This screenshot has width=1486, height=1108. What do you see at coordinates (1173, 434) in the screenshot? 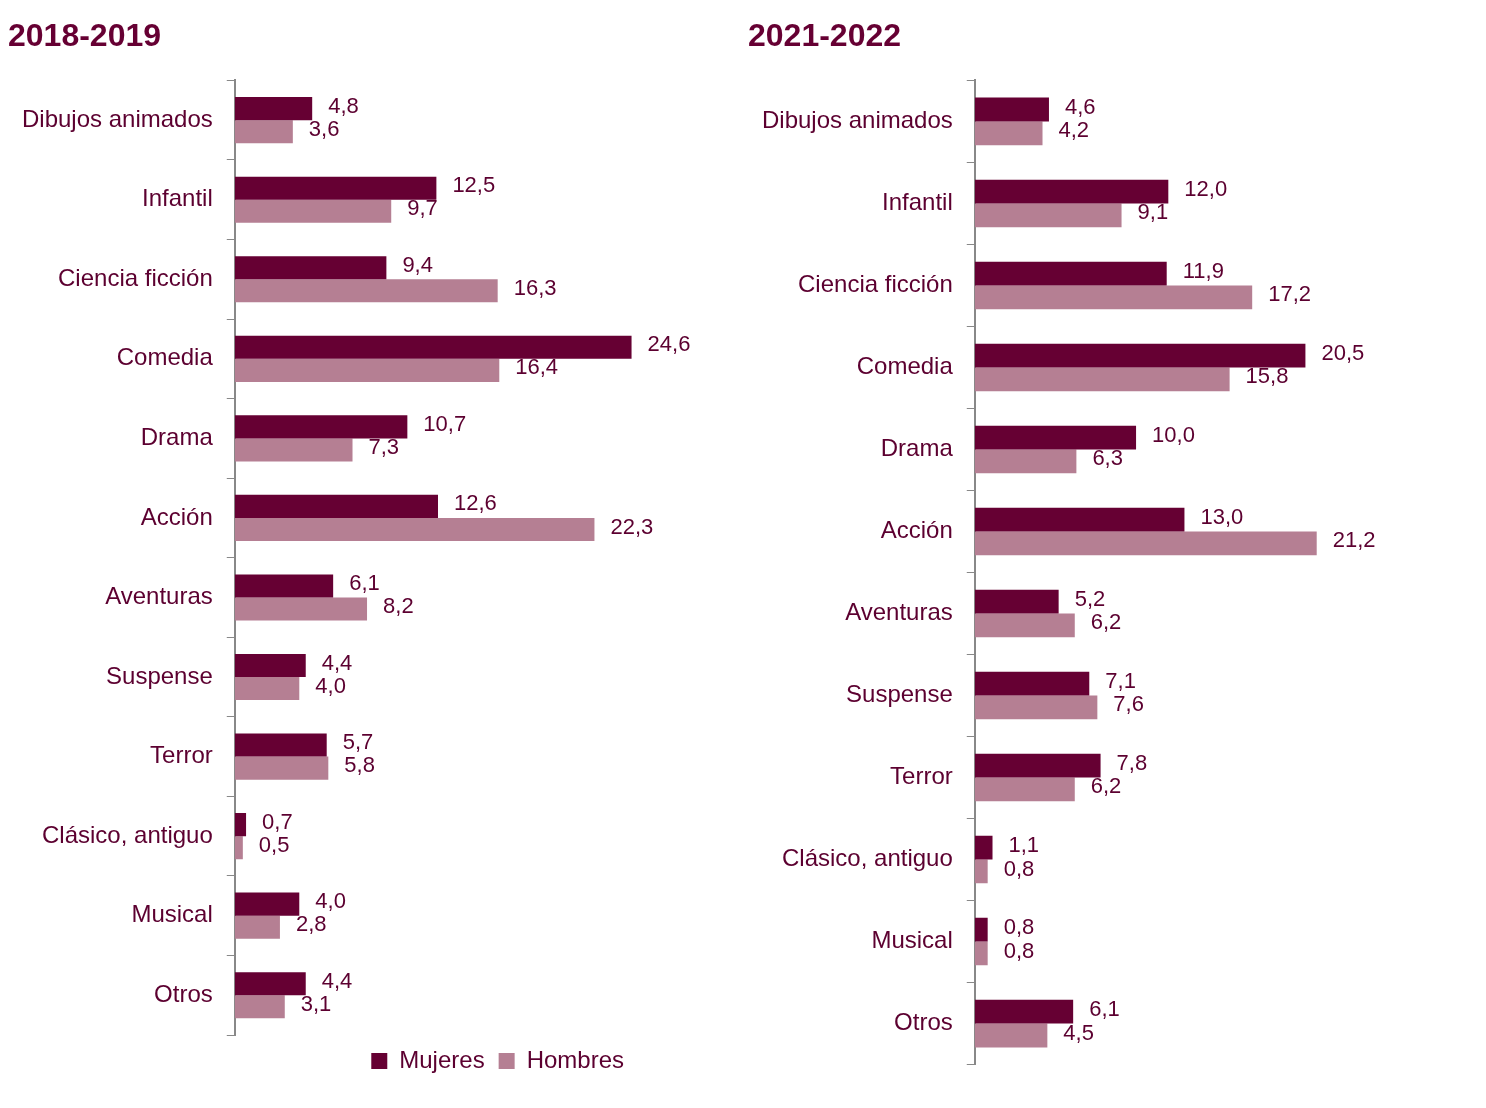
I see `data-label: 10,0` at bounding box center [1173, 434].